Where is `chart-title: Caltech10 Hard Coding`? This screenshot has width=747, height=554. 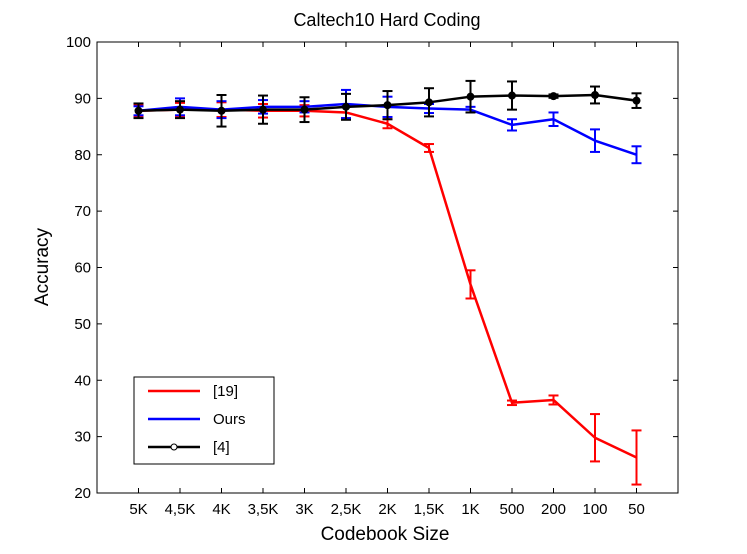
chart-title: Caltech10 Hard Coding is located at coordinates (386, 20).